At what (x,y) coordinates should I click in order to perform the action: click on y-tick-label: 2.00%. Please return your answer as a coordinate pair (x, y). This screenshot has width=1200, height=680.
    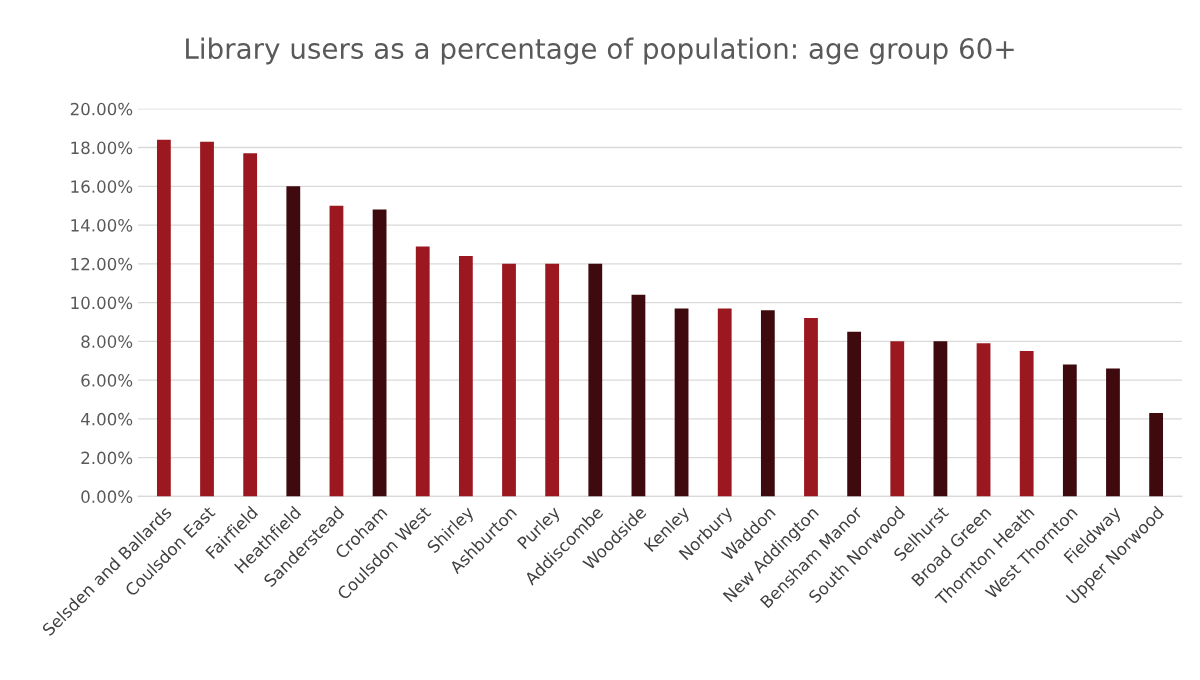
    Looking at the image, I should click on (107, 458).